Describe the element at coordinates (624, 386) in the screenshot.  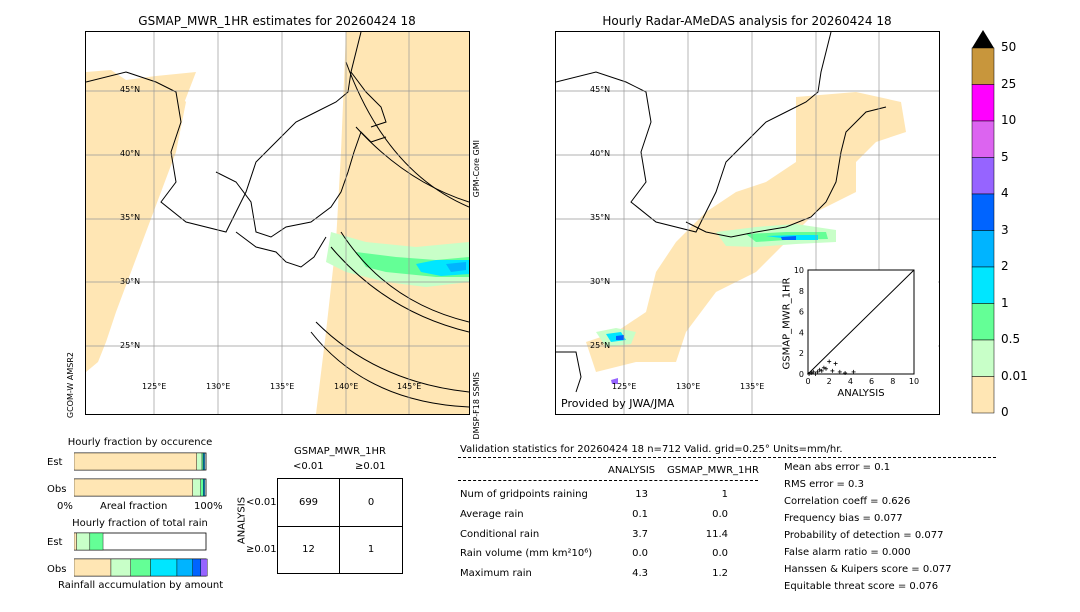
I see `right-lon-label: 125°E` at that location.